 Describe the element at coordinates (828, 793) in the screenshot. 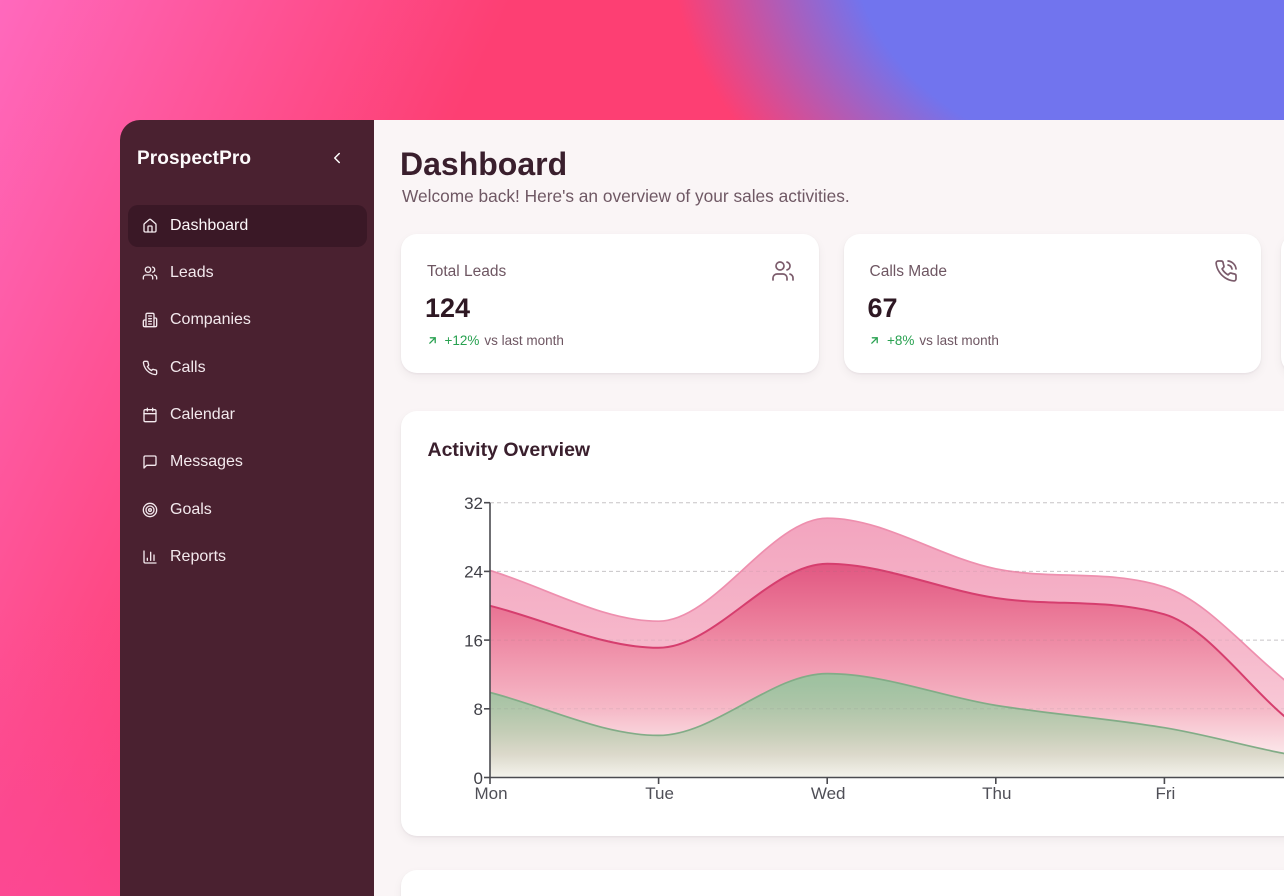

I see `svg-text: Wed` at that location.